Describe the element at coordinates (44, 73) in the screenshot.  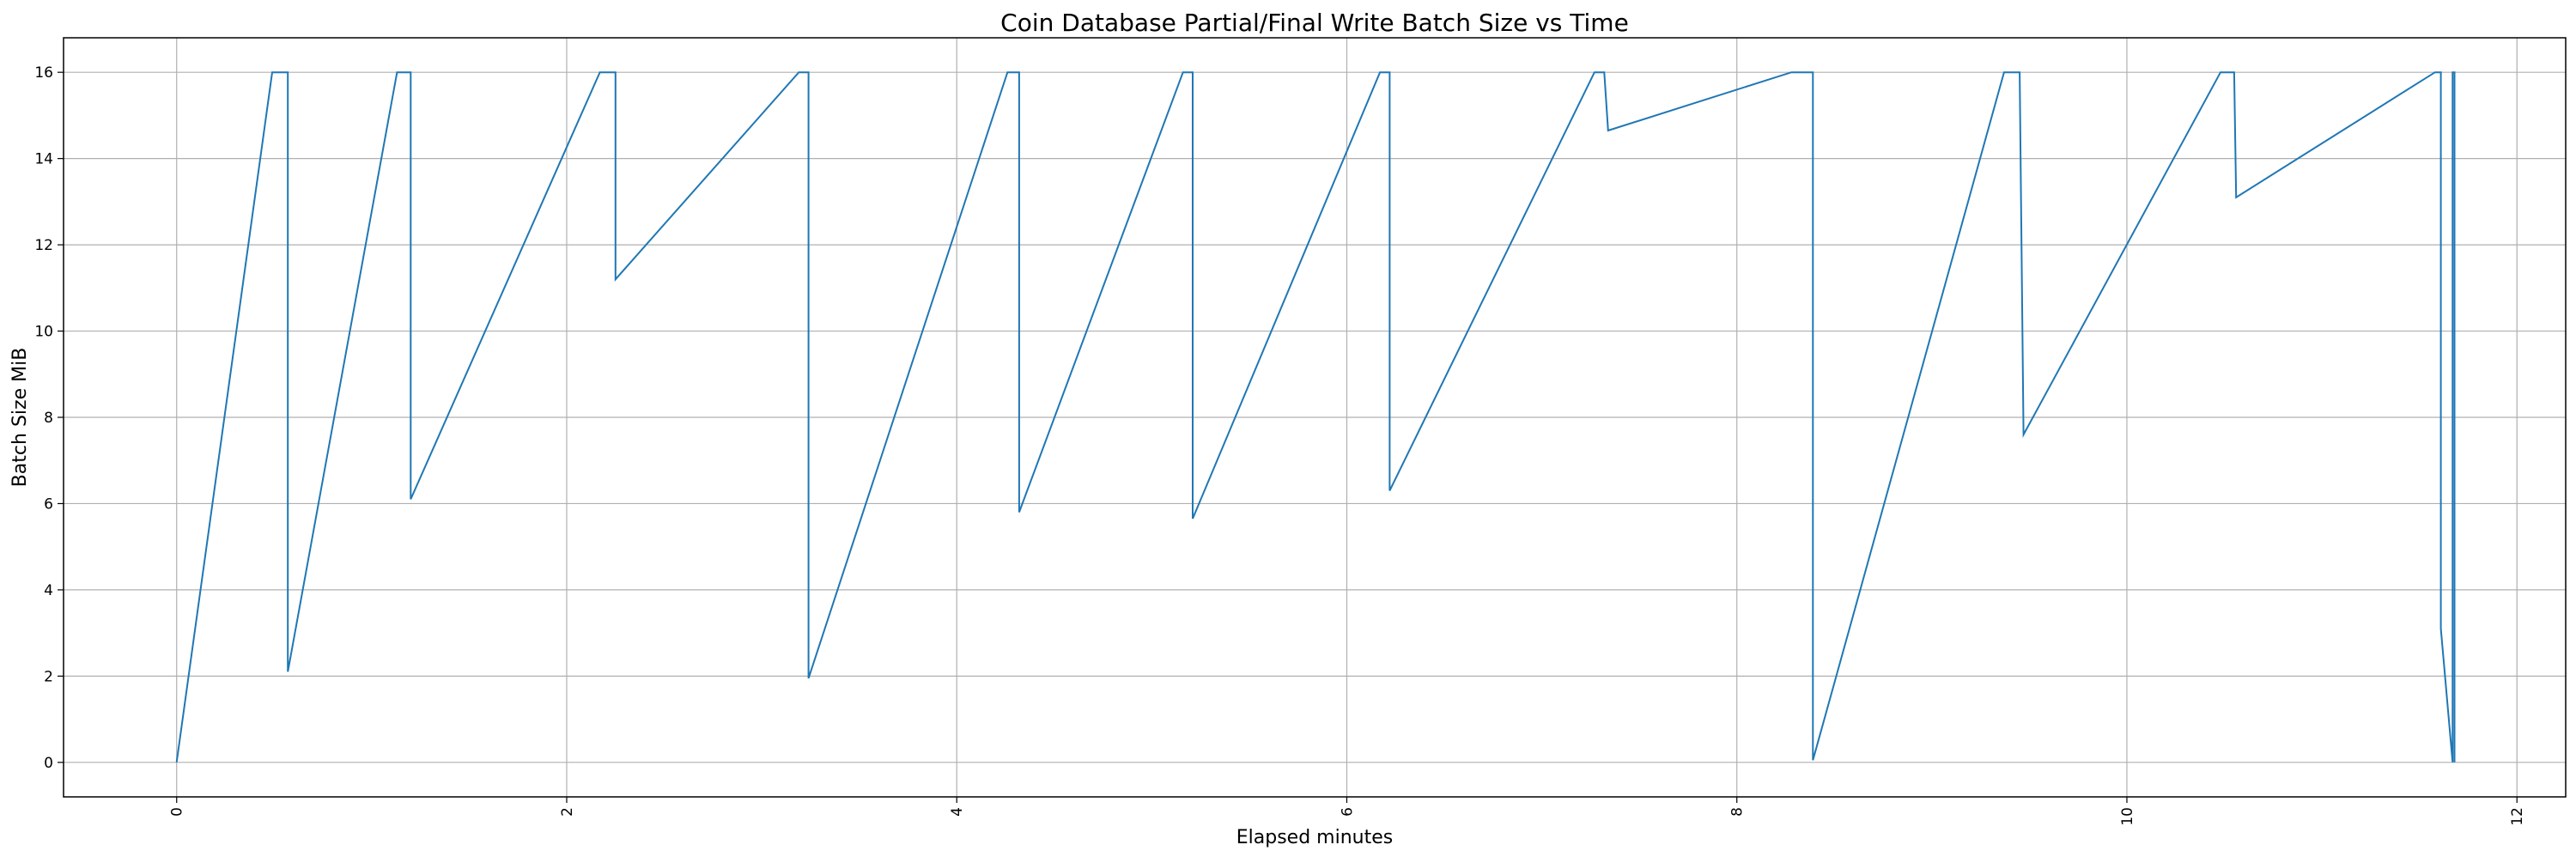
I see `y-tick-label: 16` at that location.